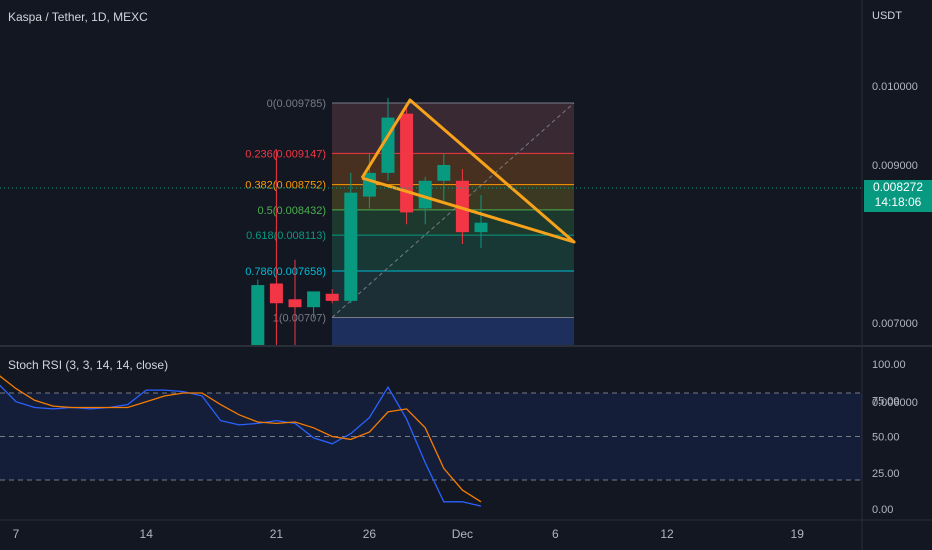 This screenshot has height=550, width=932. What do you see at coordinates (898, 202) in the screenshot?
I see `candle-countdown: 14:18:06` at bounding box center [898, 202].